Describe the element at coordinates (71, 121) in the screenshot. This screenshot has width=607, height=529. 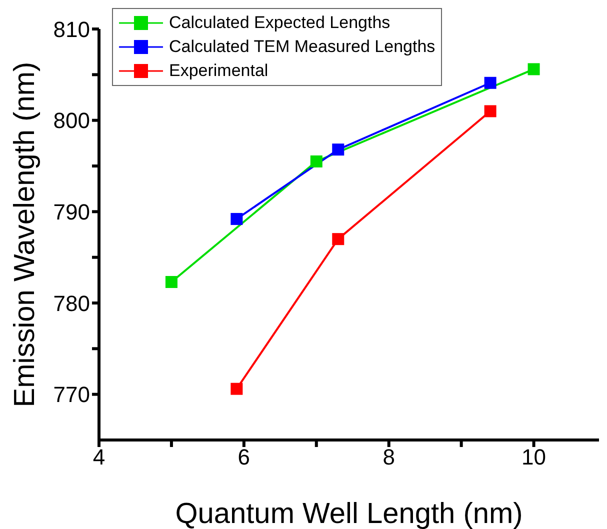
I see `y-tick-label: 800` at that location.